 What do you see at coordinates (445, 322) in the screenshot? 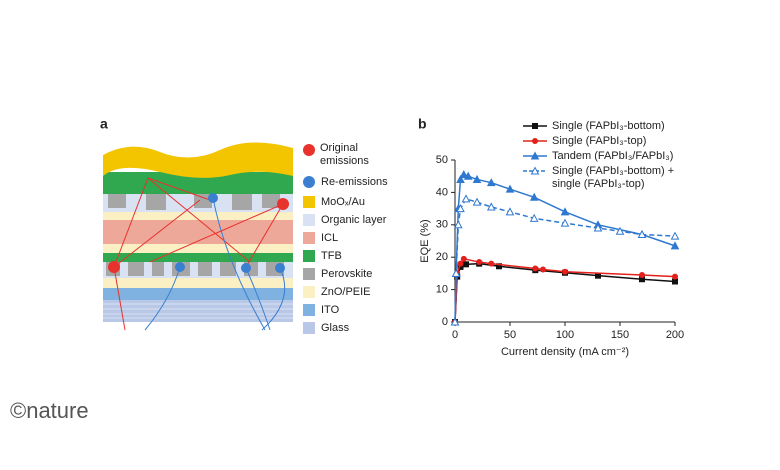
I see `y-tick-label: 0` at bounding box center [445, 322].